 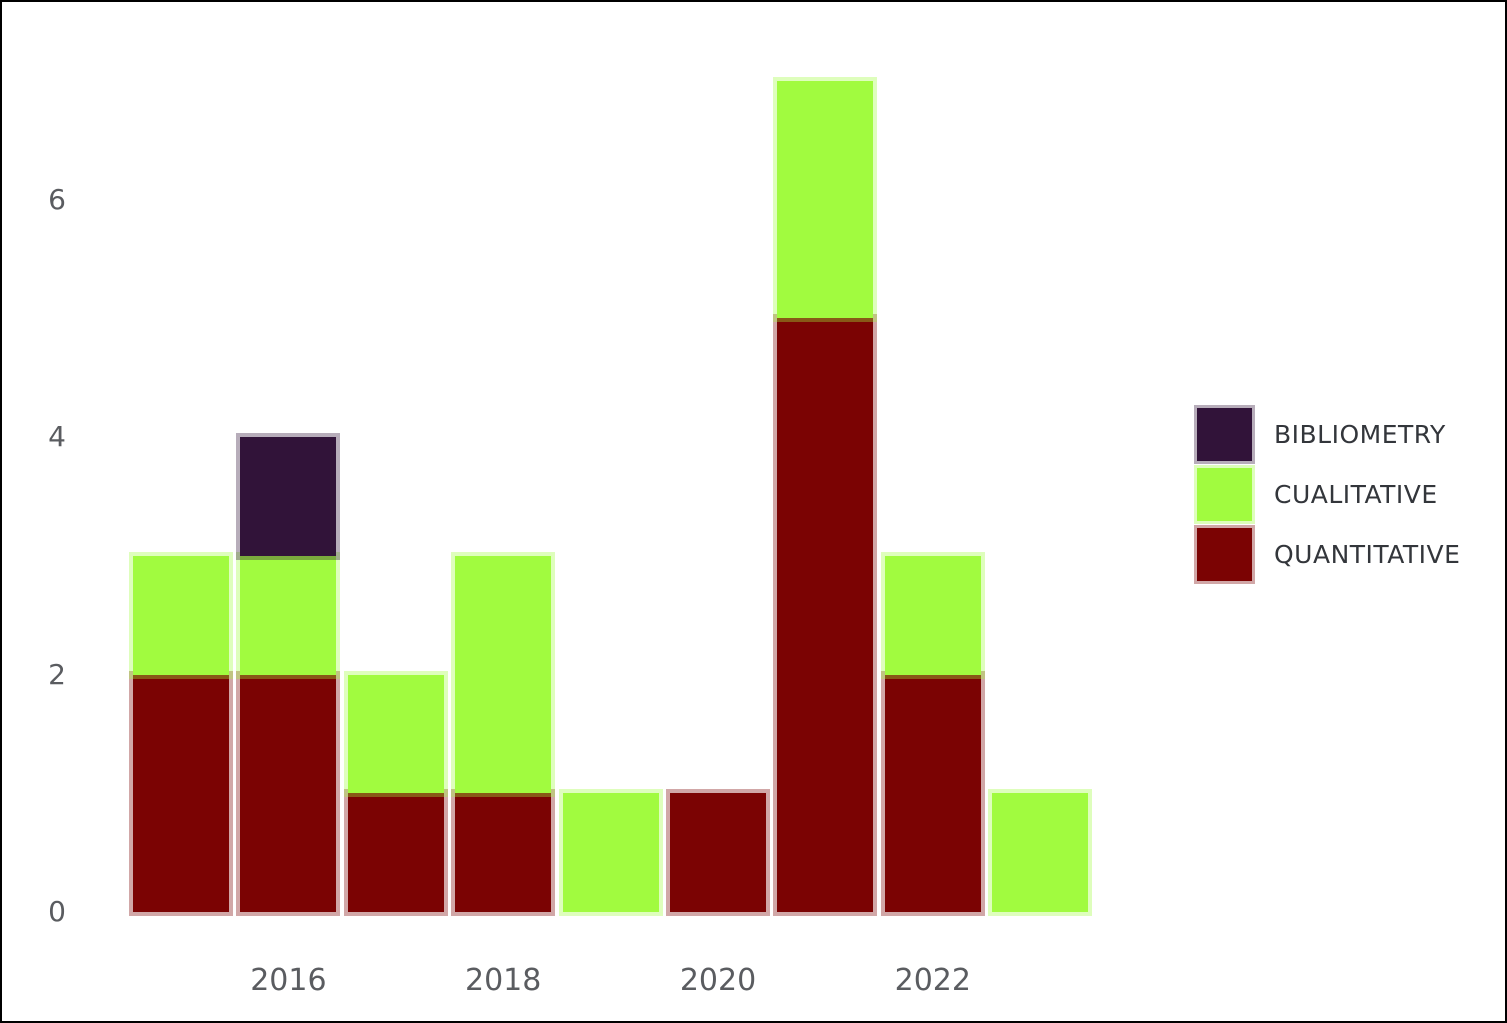 What do you see at coordinates (57, 674) in the screenshot?
I see `y-axis-tick-label: 2` at bounding box center [57, 674].